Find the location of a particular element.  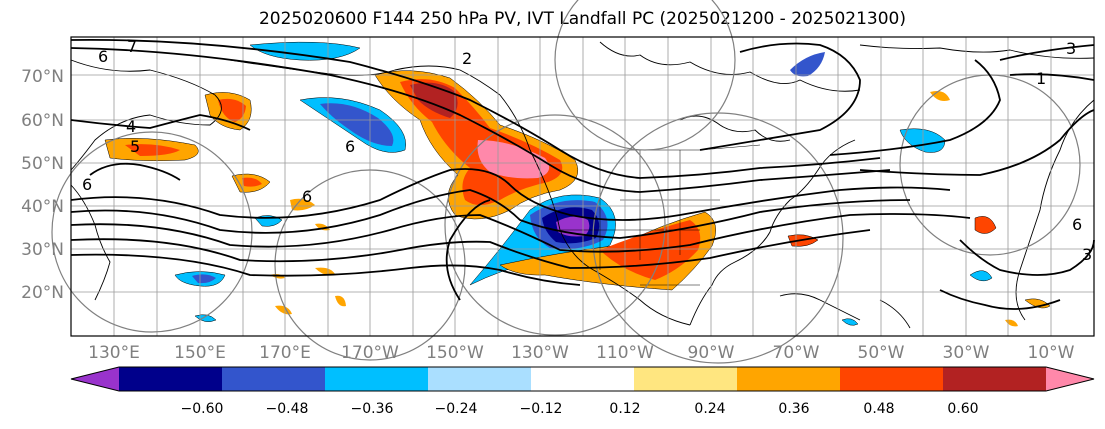

colorbar-tick-label: 0.12 is located at coordinates (625, 409).